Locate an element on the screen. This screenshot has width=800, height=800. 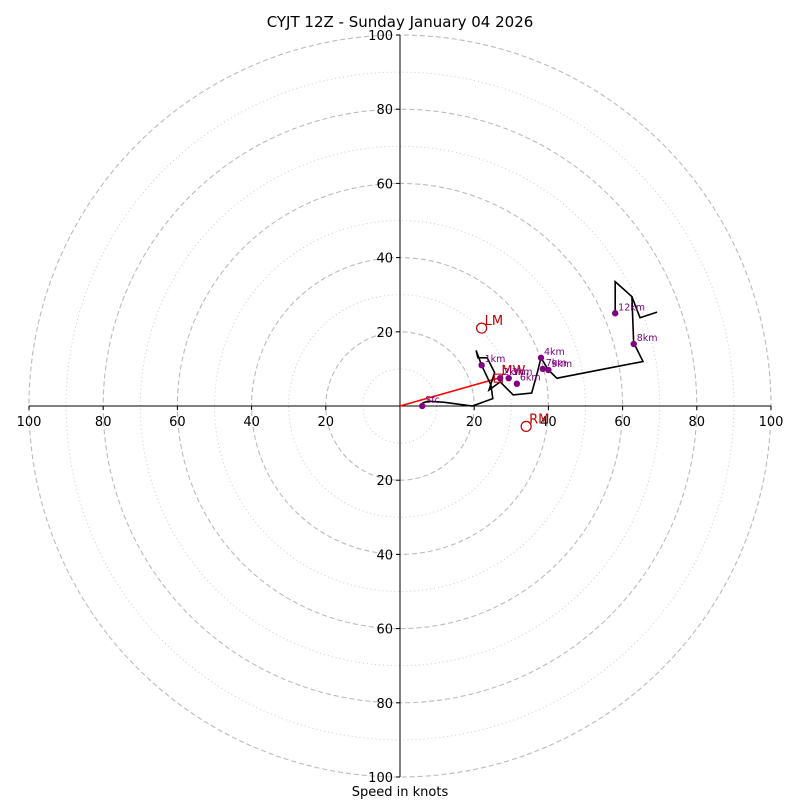
hodograph-trace is located at coordinates (533, 343).